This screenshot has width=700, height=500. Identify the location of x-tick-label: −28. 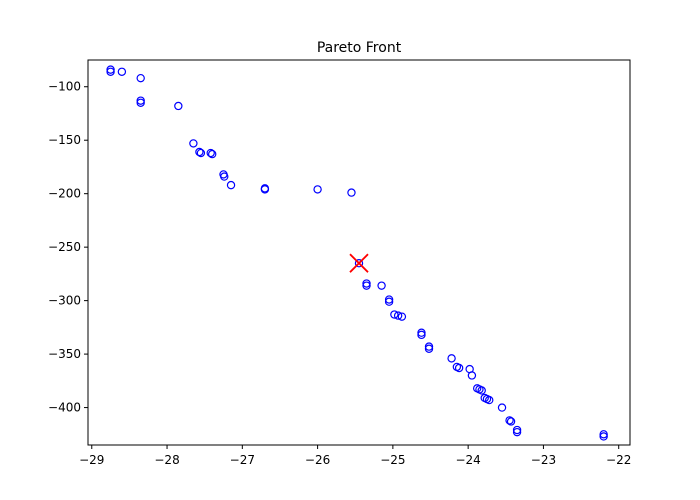
(166, 460).